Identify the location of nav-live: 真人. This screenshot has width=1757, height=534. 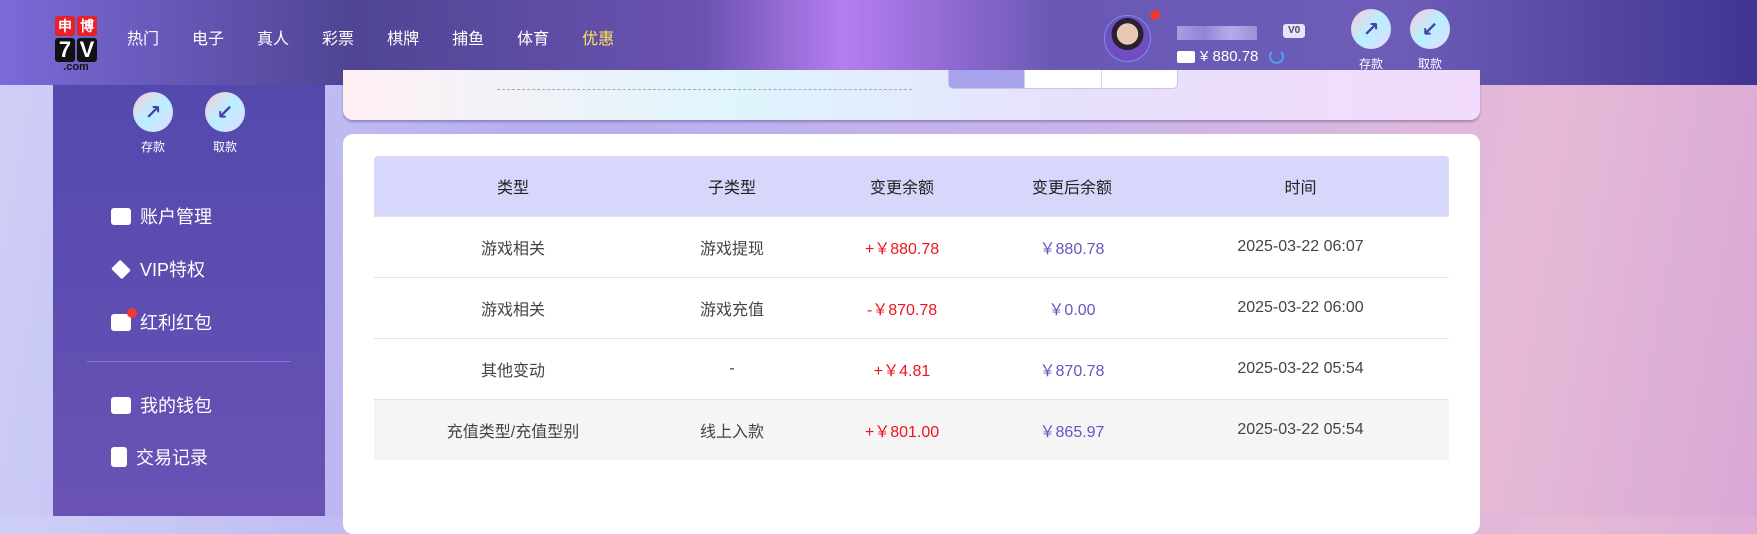
(273, 39).